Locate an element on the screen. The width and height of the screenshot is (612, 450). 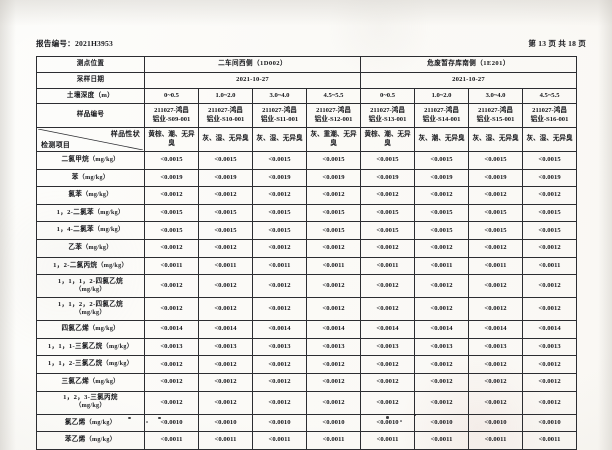
sample-number-cell: 211027-鸿昌 铝业-S15-001 is located at coordinates (496, 115).